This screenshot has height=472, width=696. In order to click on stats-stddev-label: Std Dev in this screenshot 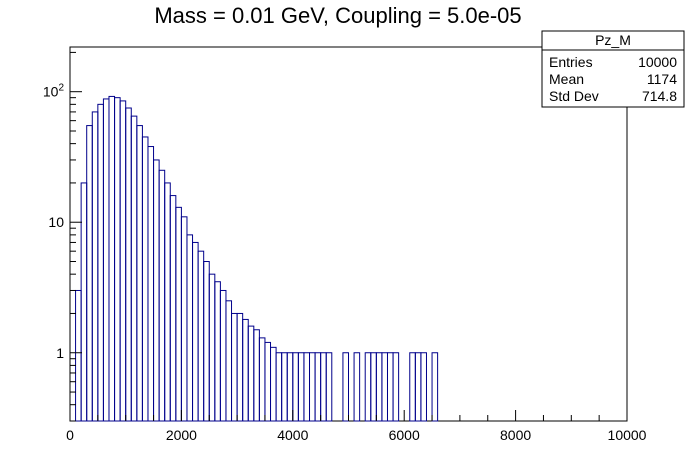, I will do `click(574, 96)`.